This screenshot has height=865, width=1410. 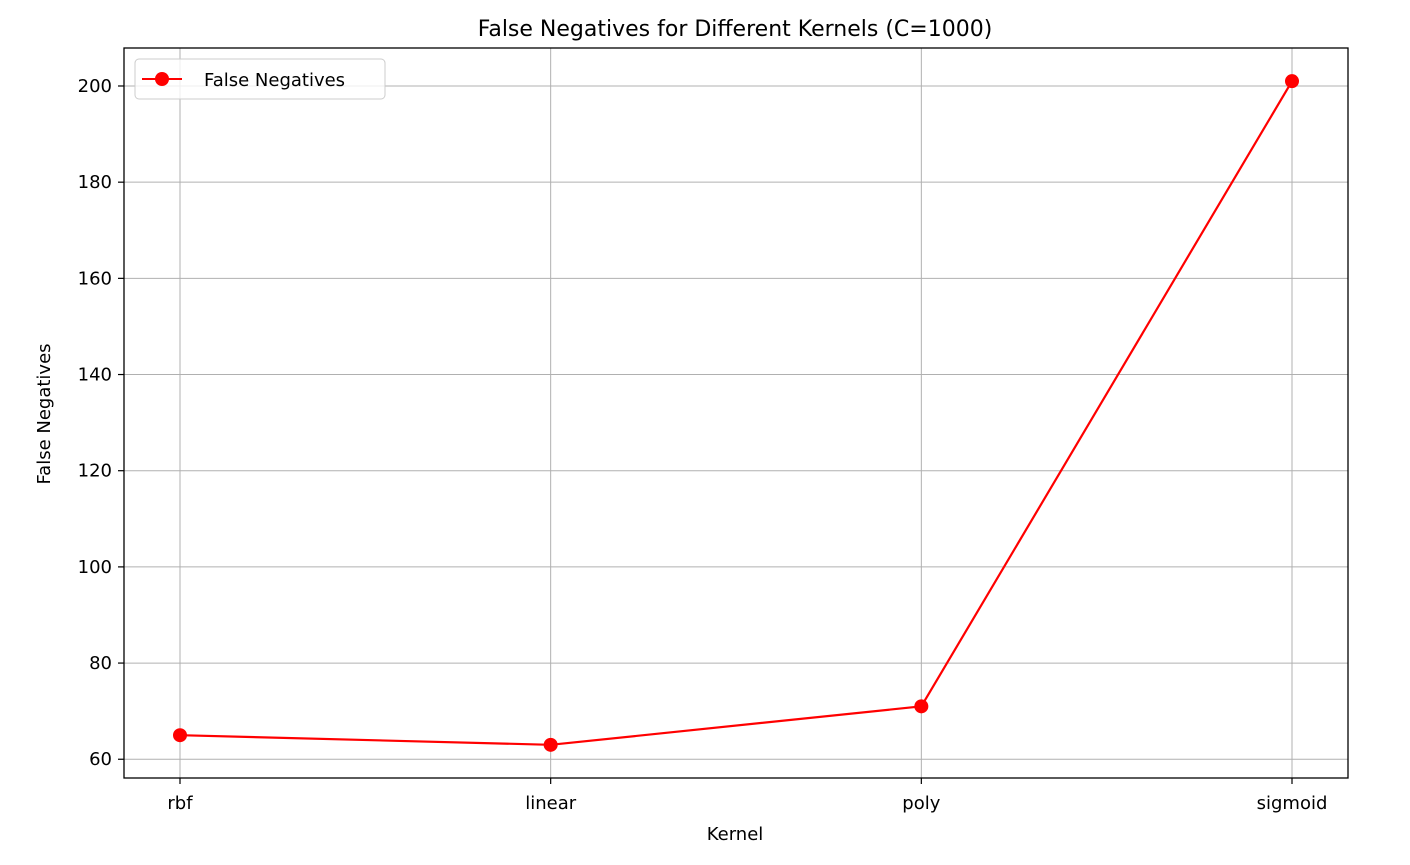 What do you see at coordinates (550, 744) in the screenshot?
I see `data-point-linear` at bounding box center [550, 744].